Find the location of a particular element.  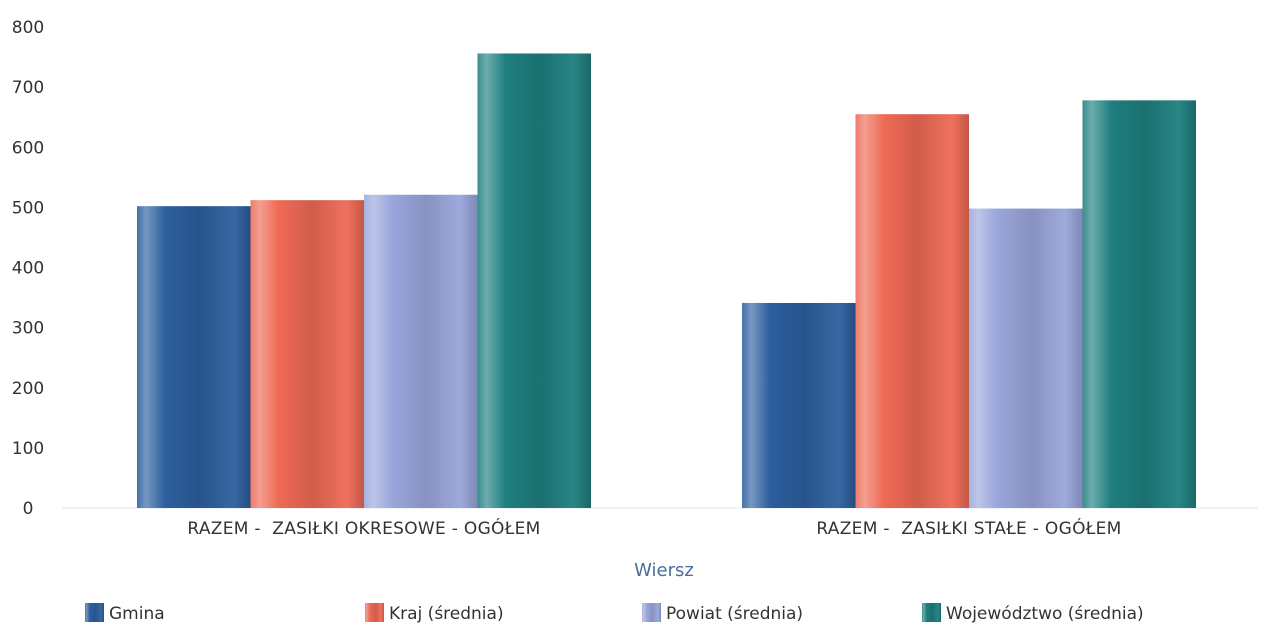

legend-item: Województwo (średnia) is located at coordinates (1033, 613).